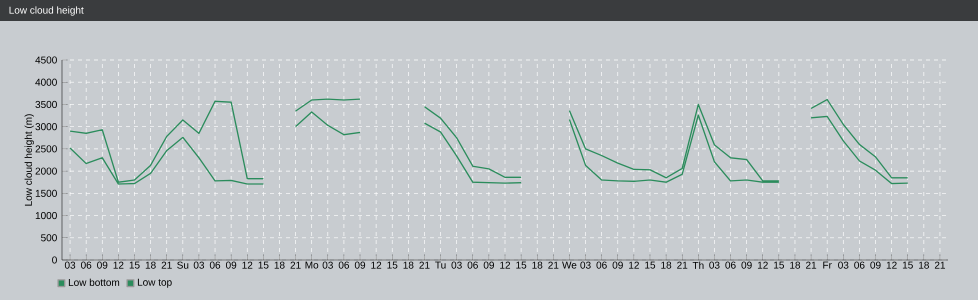  Describe the element at coordinates (698, 265) in the screenshot. I see `x-tick-label: Th` at that location.